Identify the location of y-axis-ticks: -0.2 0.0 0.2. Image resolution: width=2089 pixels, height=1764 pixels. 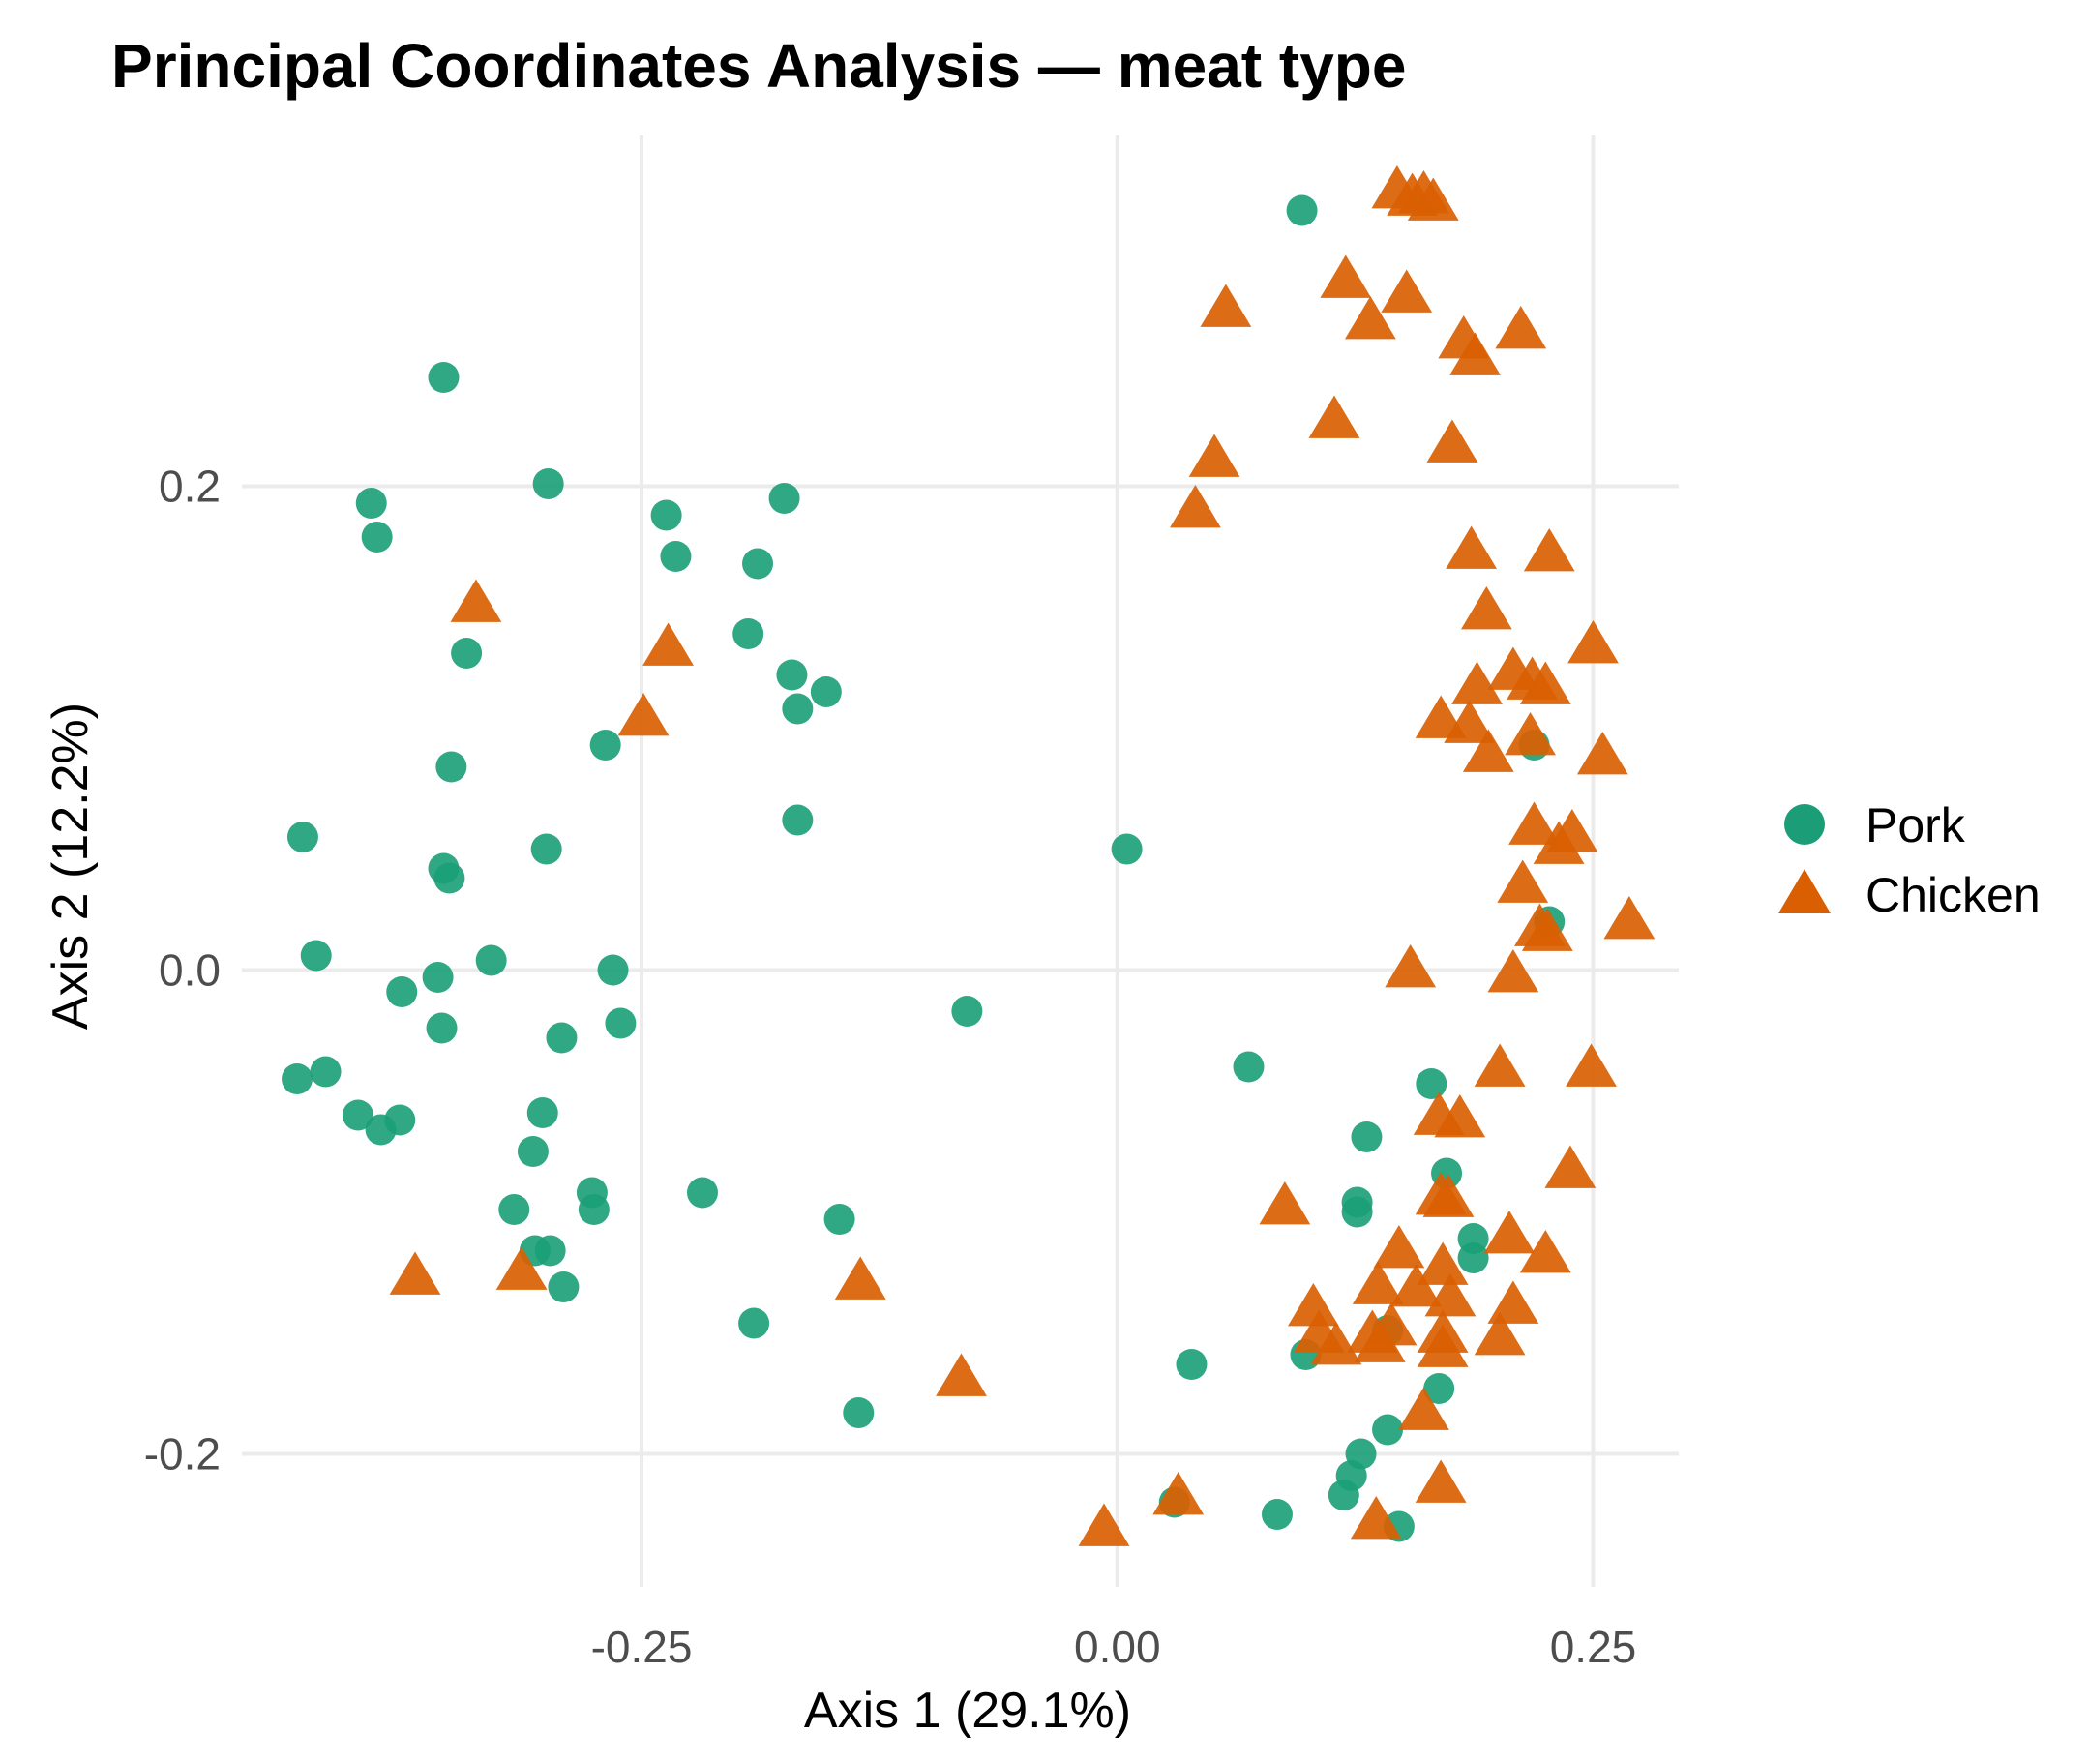
(182, 971).